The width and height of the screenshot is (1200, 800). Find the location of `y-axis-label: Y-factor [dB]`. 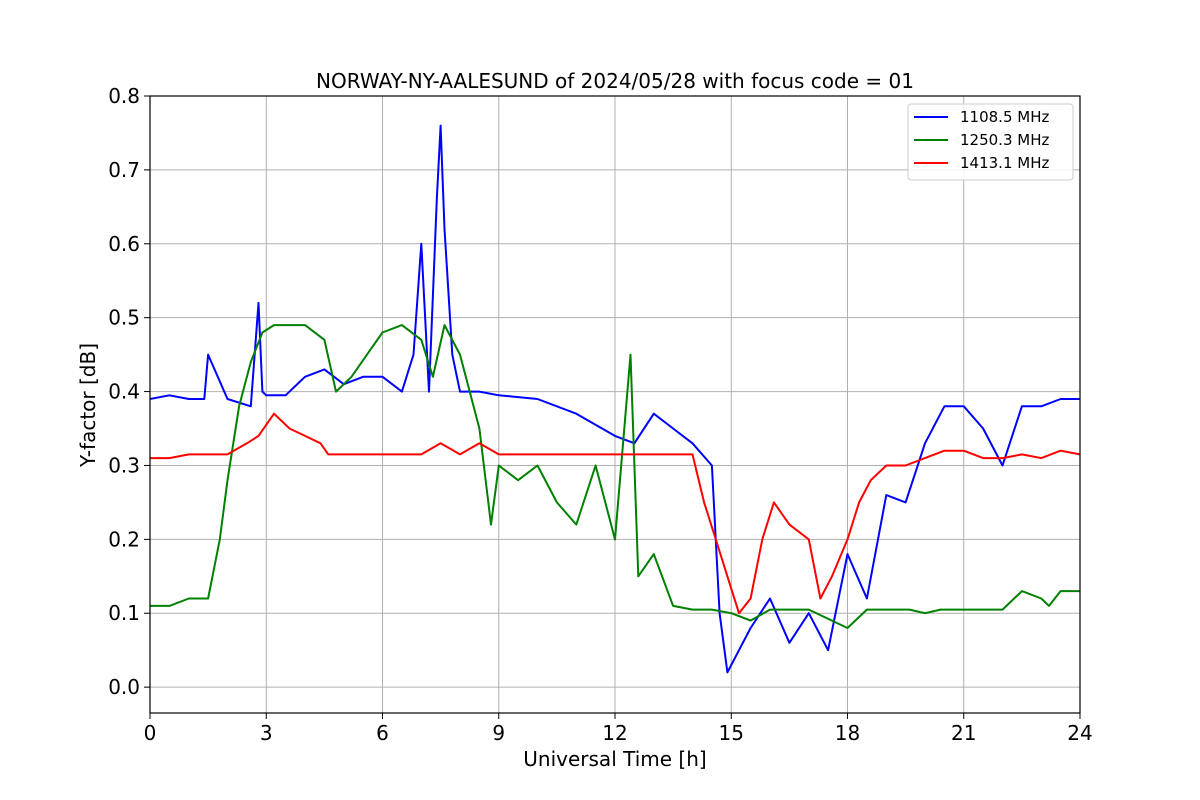

y-axis-label: Y-factor [dB] is located at coordinates (88, 405).